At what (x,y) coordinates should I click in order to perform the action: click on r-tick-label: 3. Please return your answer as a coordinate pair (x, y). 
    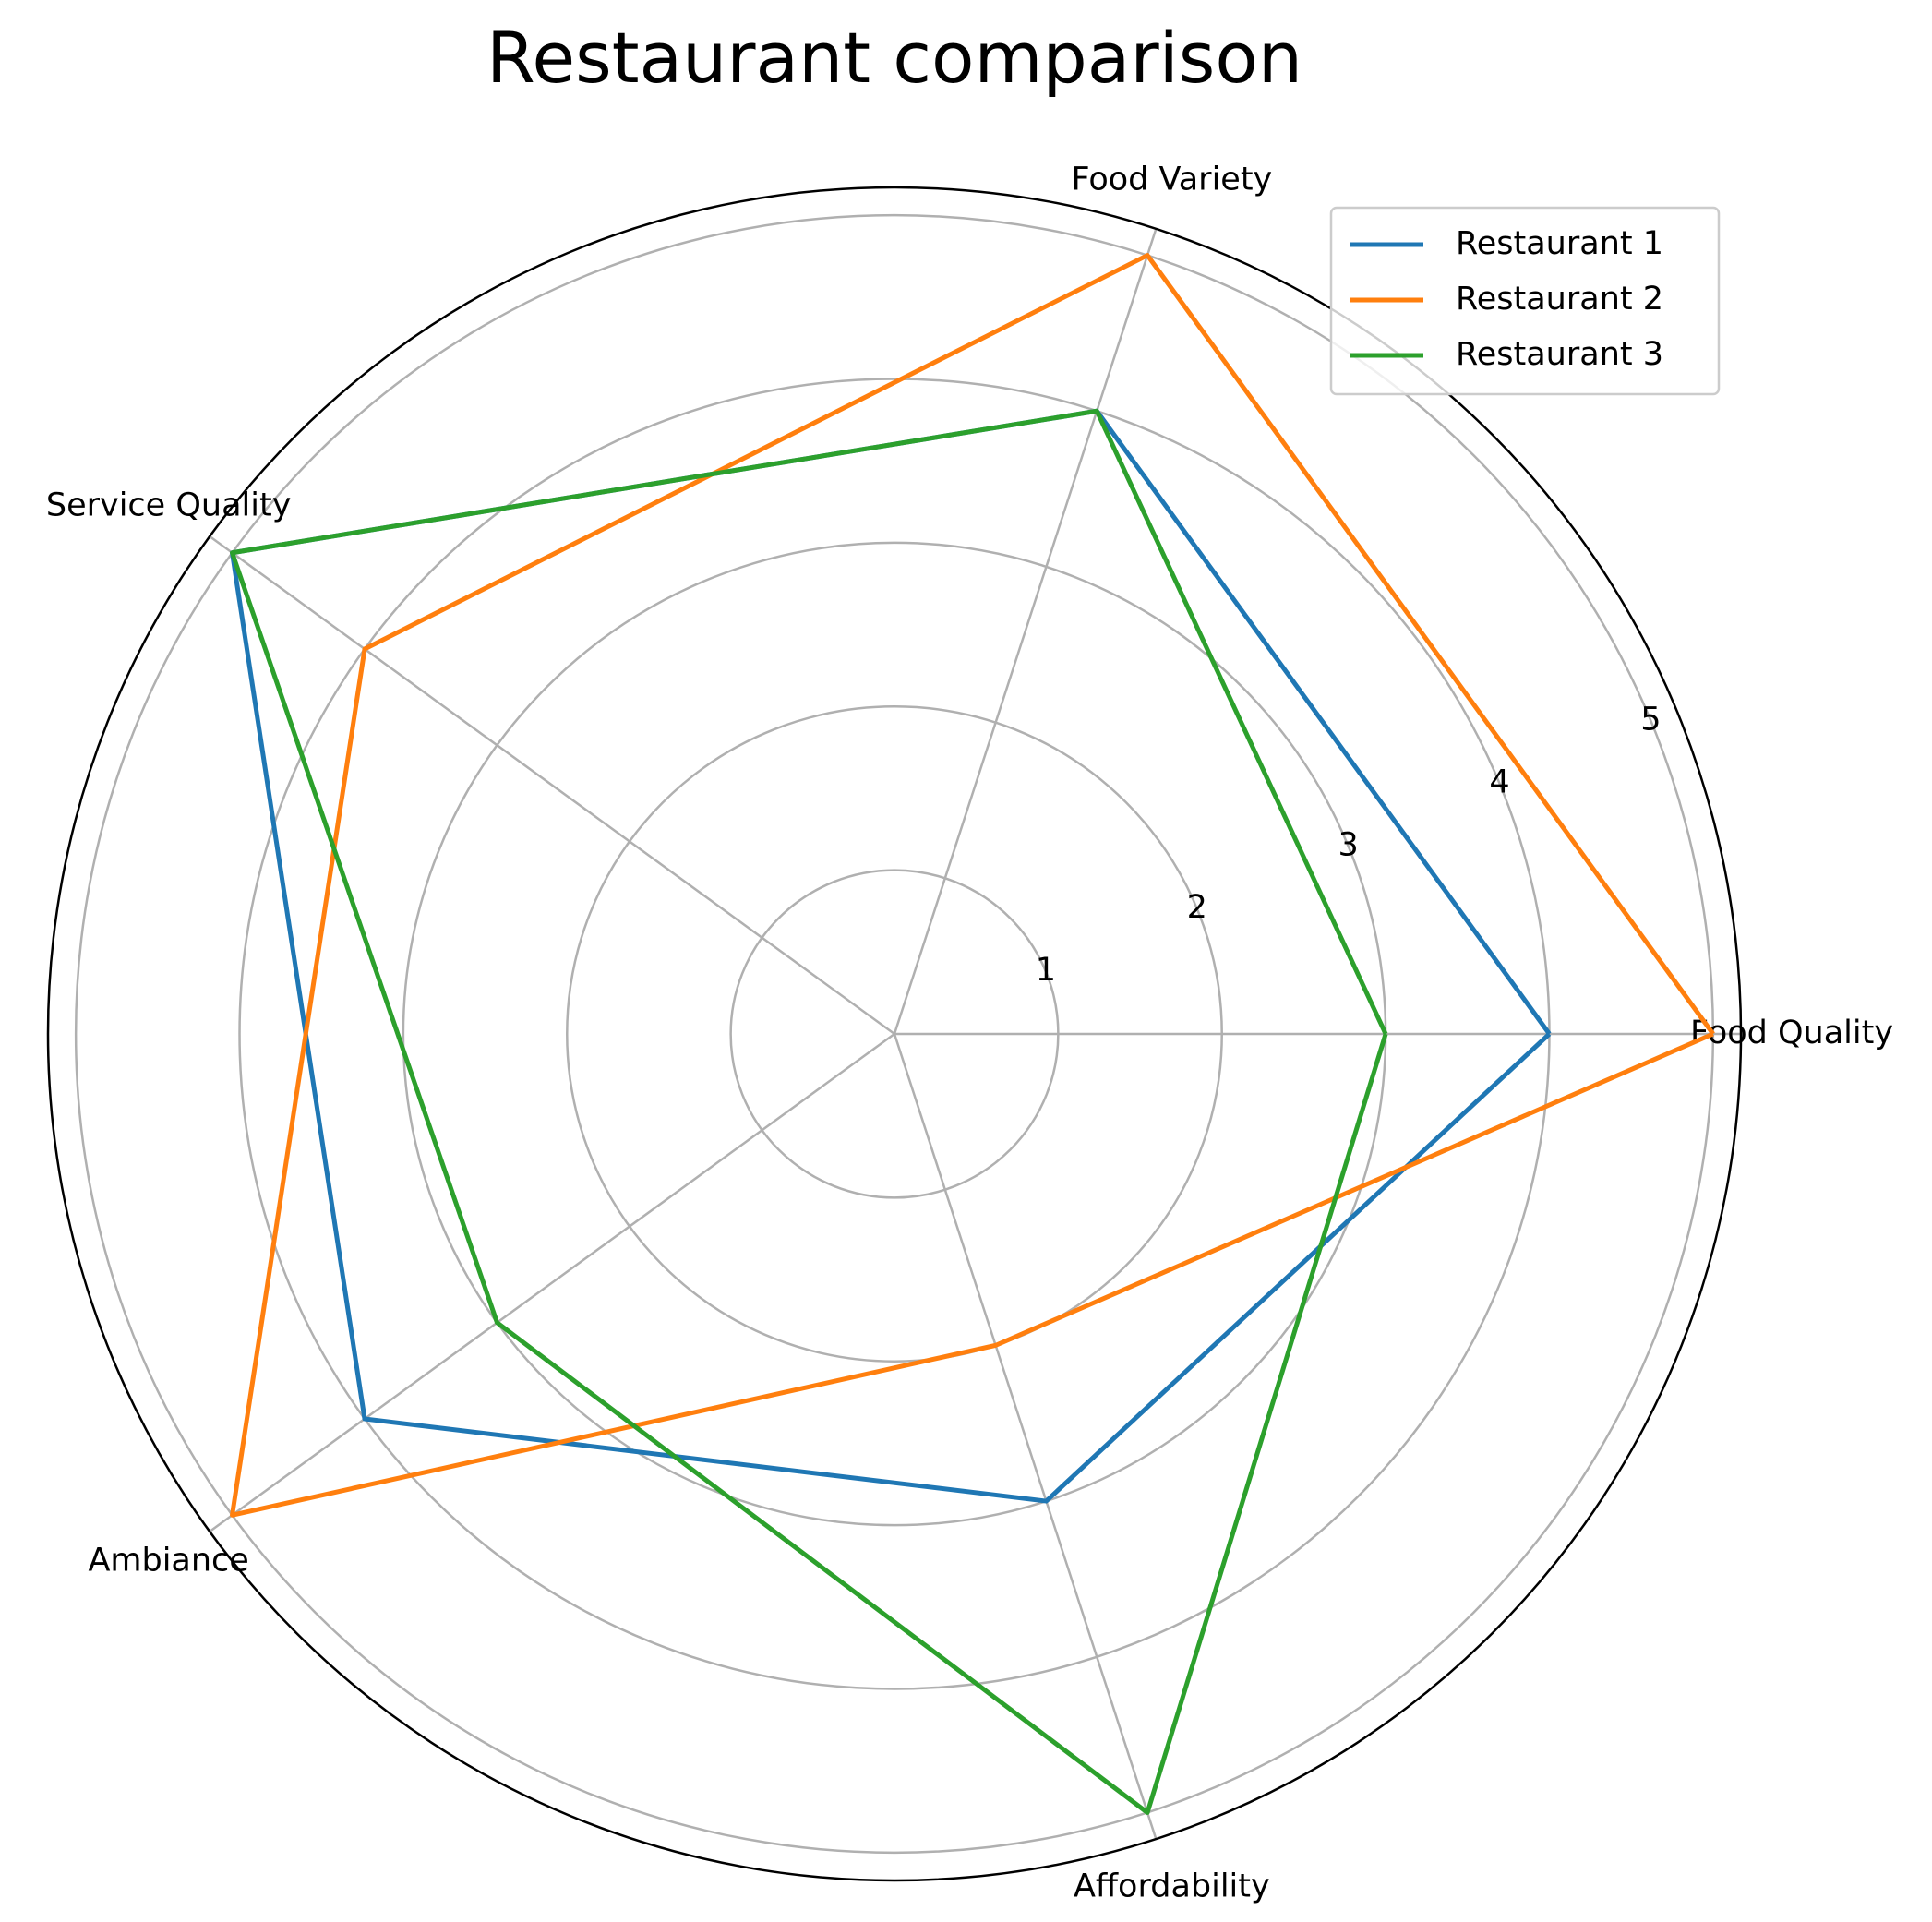
    Looking at the image, I should click on (1348, 845).